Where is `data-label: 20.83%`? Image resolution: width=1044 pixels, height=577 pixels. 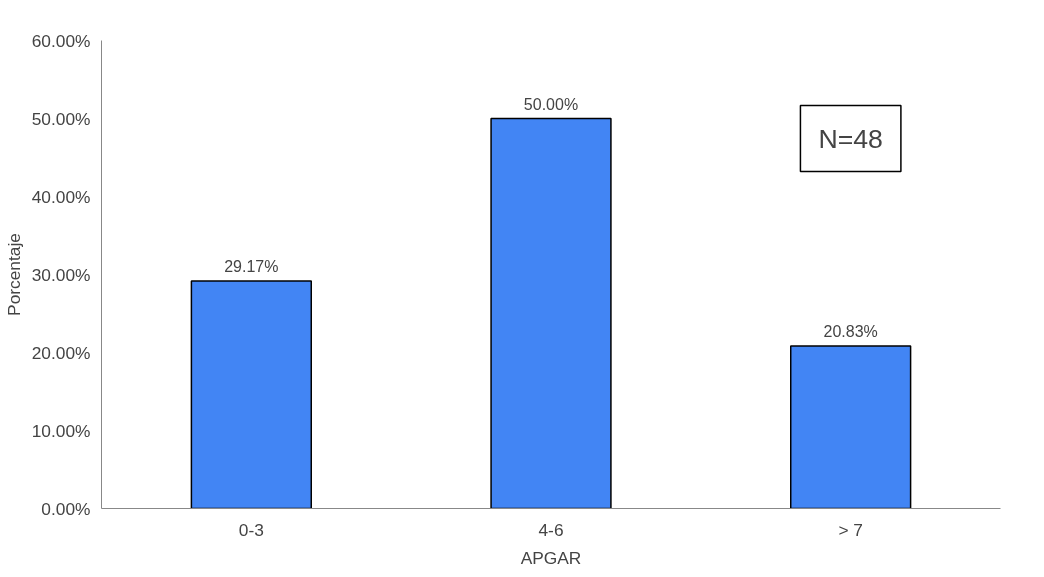
data-label: 20.83% is located at coordinates (850, 332).